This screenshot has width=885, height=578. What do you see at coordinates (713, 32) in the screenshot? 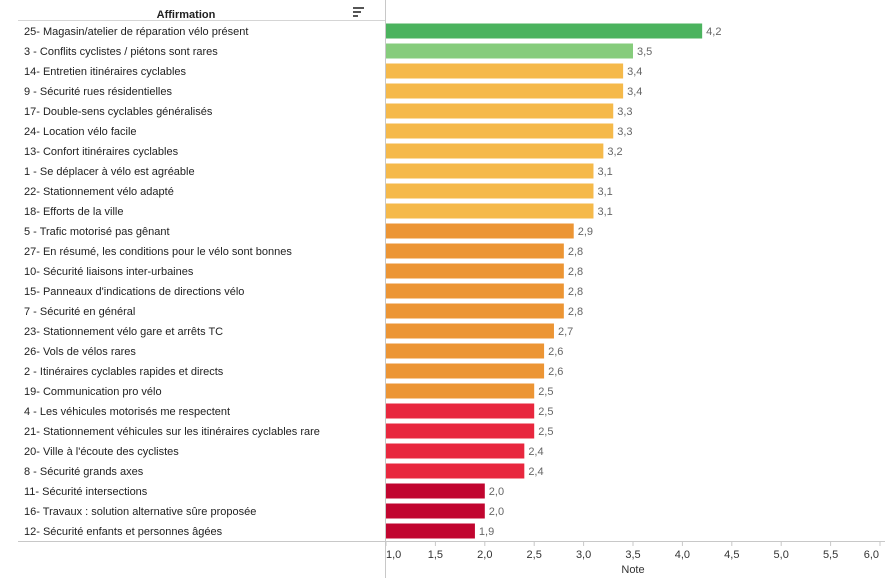
I see `bar-value-label: 4,2` at bounding box center [713, 32].